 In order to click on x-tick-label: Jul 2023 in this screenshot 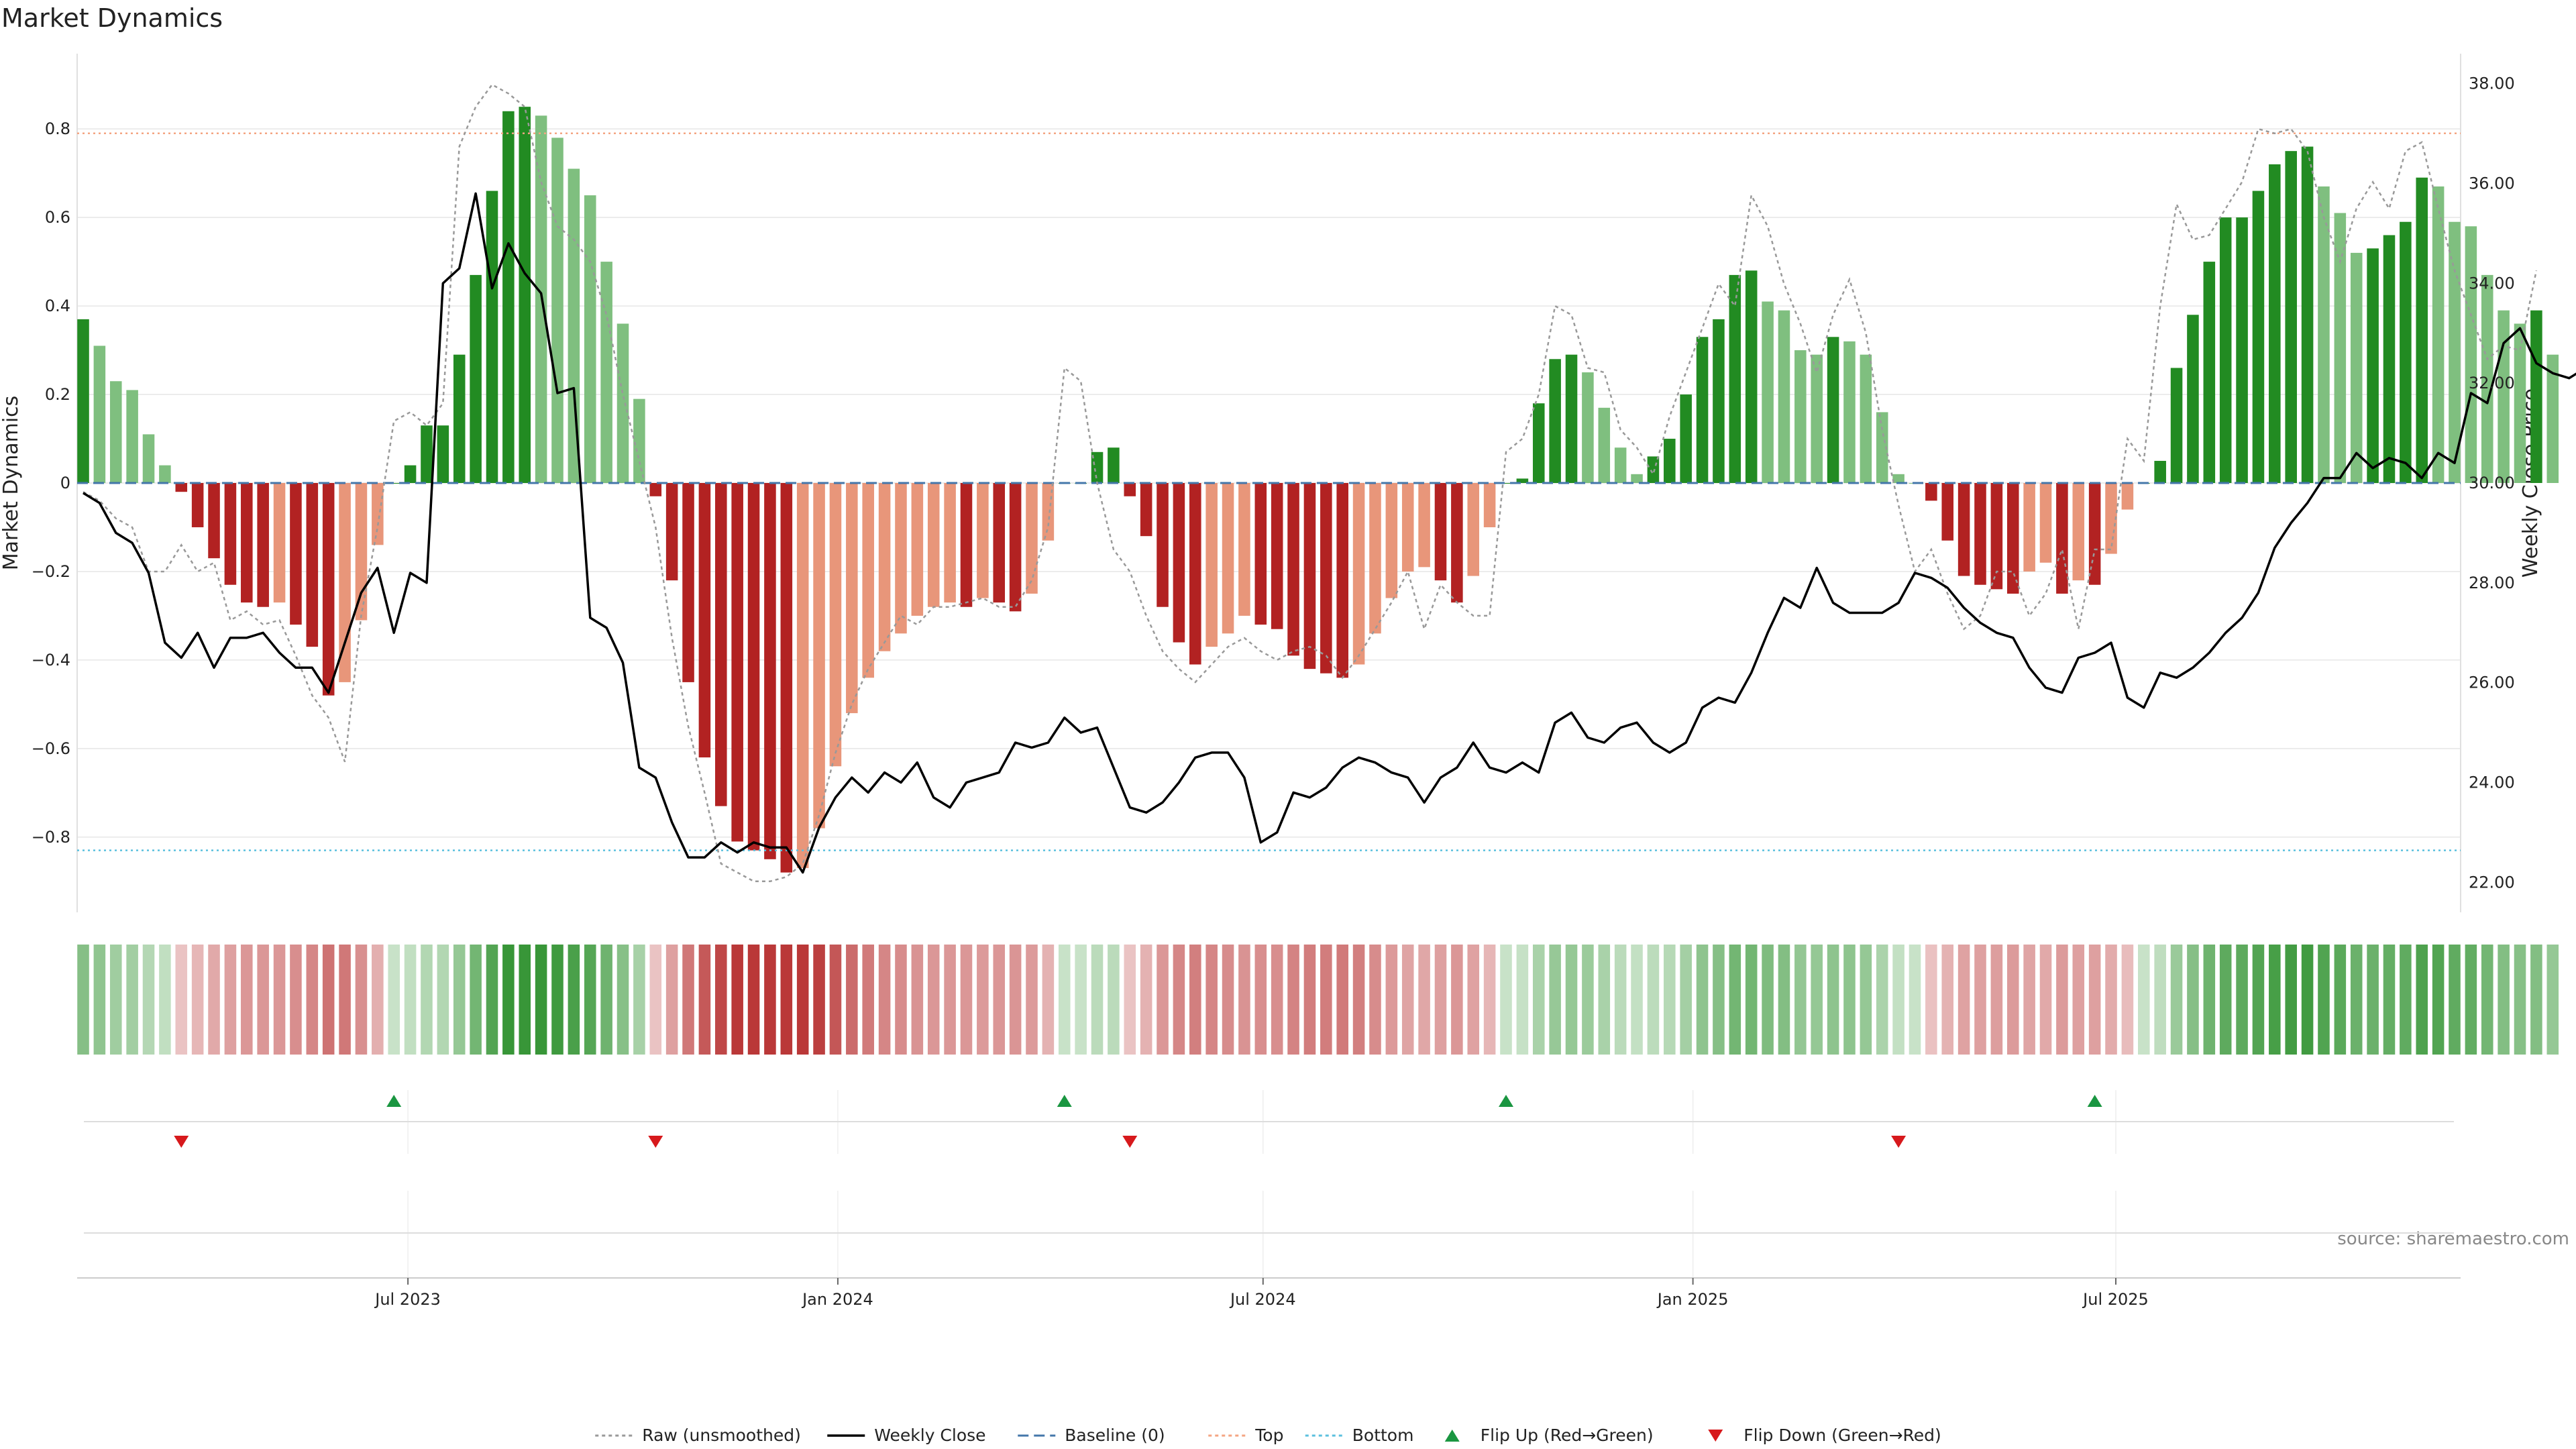, I will do `click(407, 1299)`.